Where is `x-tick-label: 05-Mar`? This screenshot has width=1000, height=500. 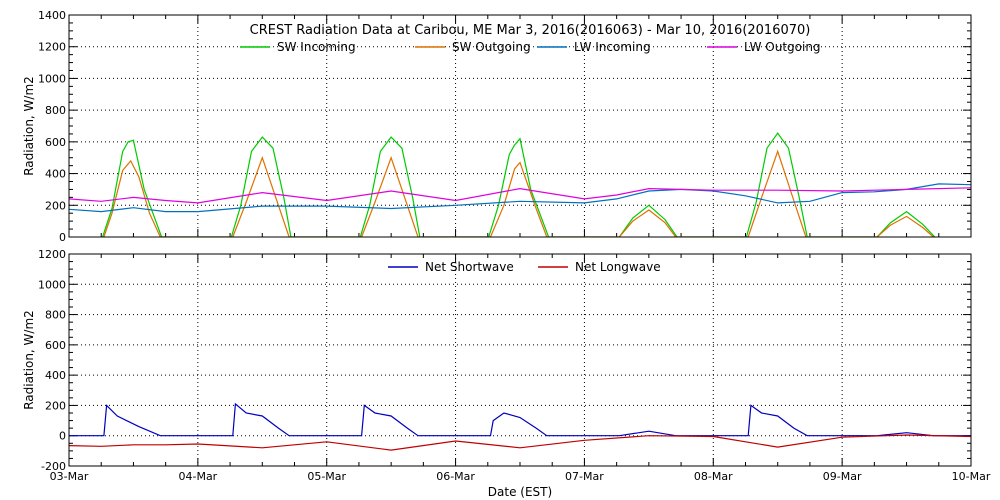 x-tick-label: 05-Mar is located at coordinates (326, 476).